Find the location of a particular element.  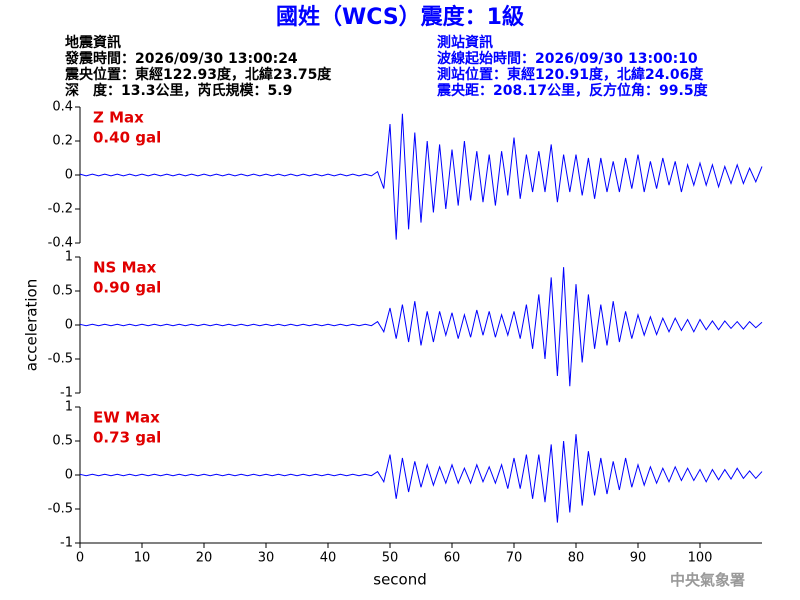

panel-label: EW Max is located at coordinates (126, 418).